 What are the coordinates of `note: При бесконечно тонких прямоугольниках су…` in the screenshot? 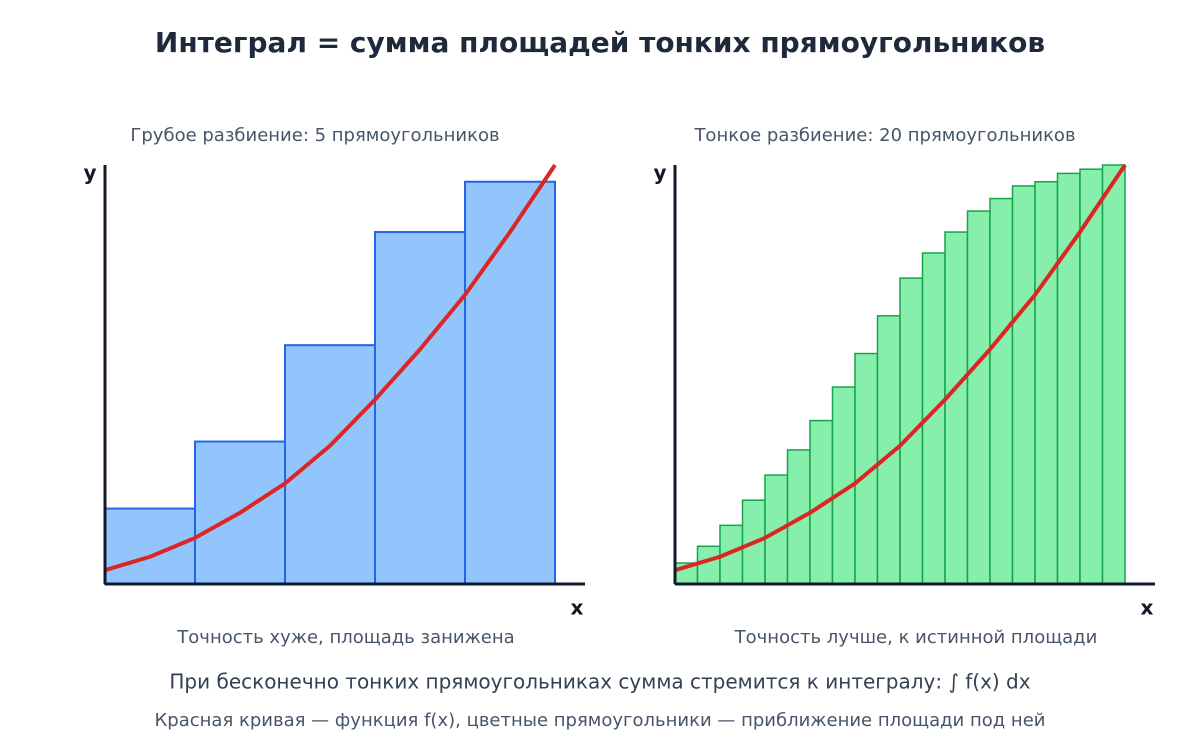 It's located at (599, 682).